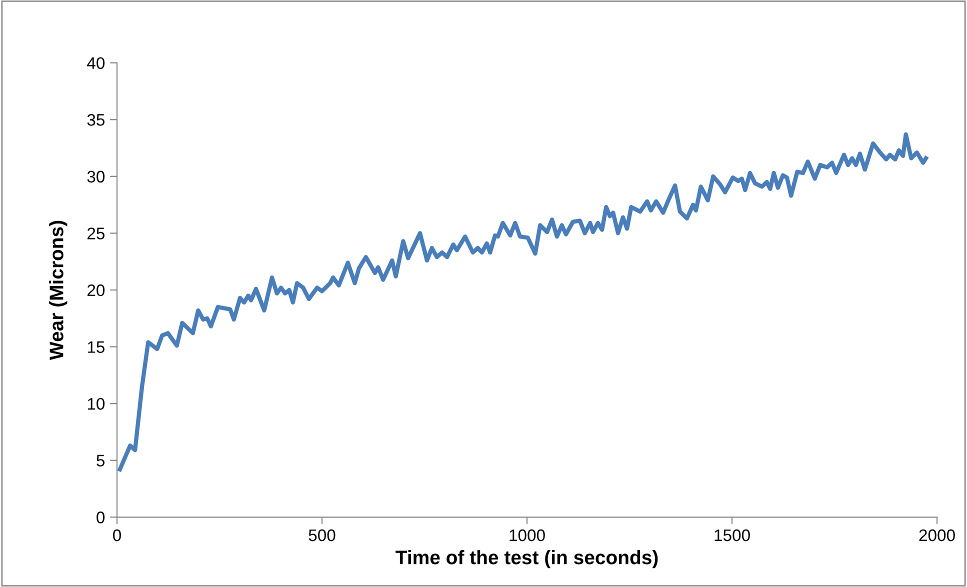 The image size is (967, 587). I want to click on y-axis-title: Wear (Microns), so click(58, 290).